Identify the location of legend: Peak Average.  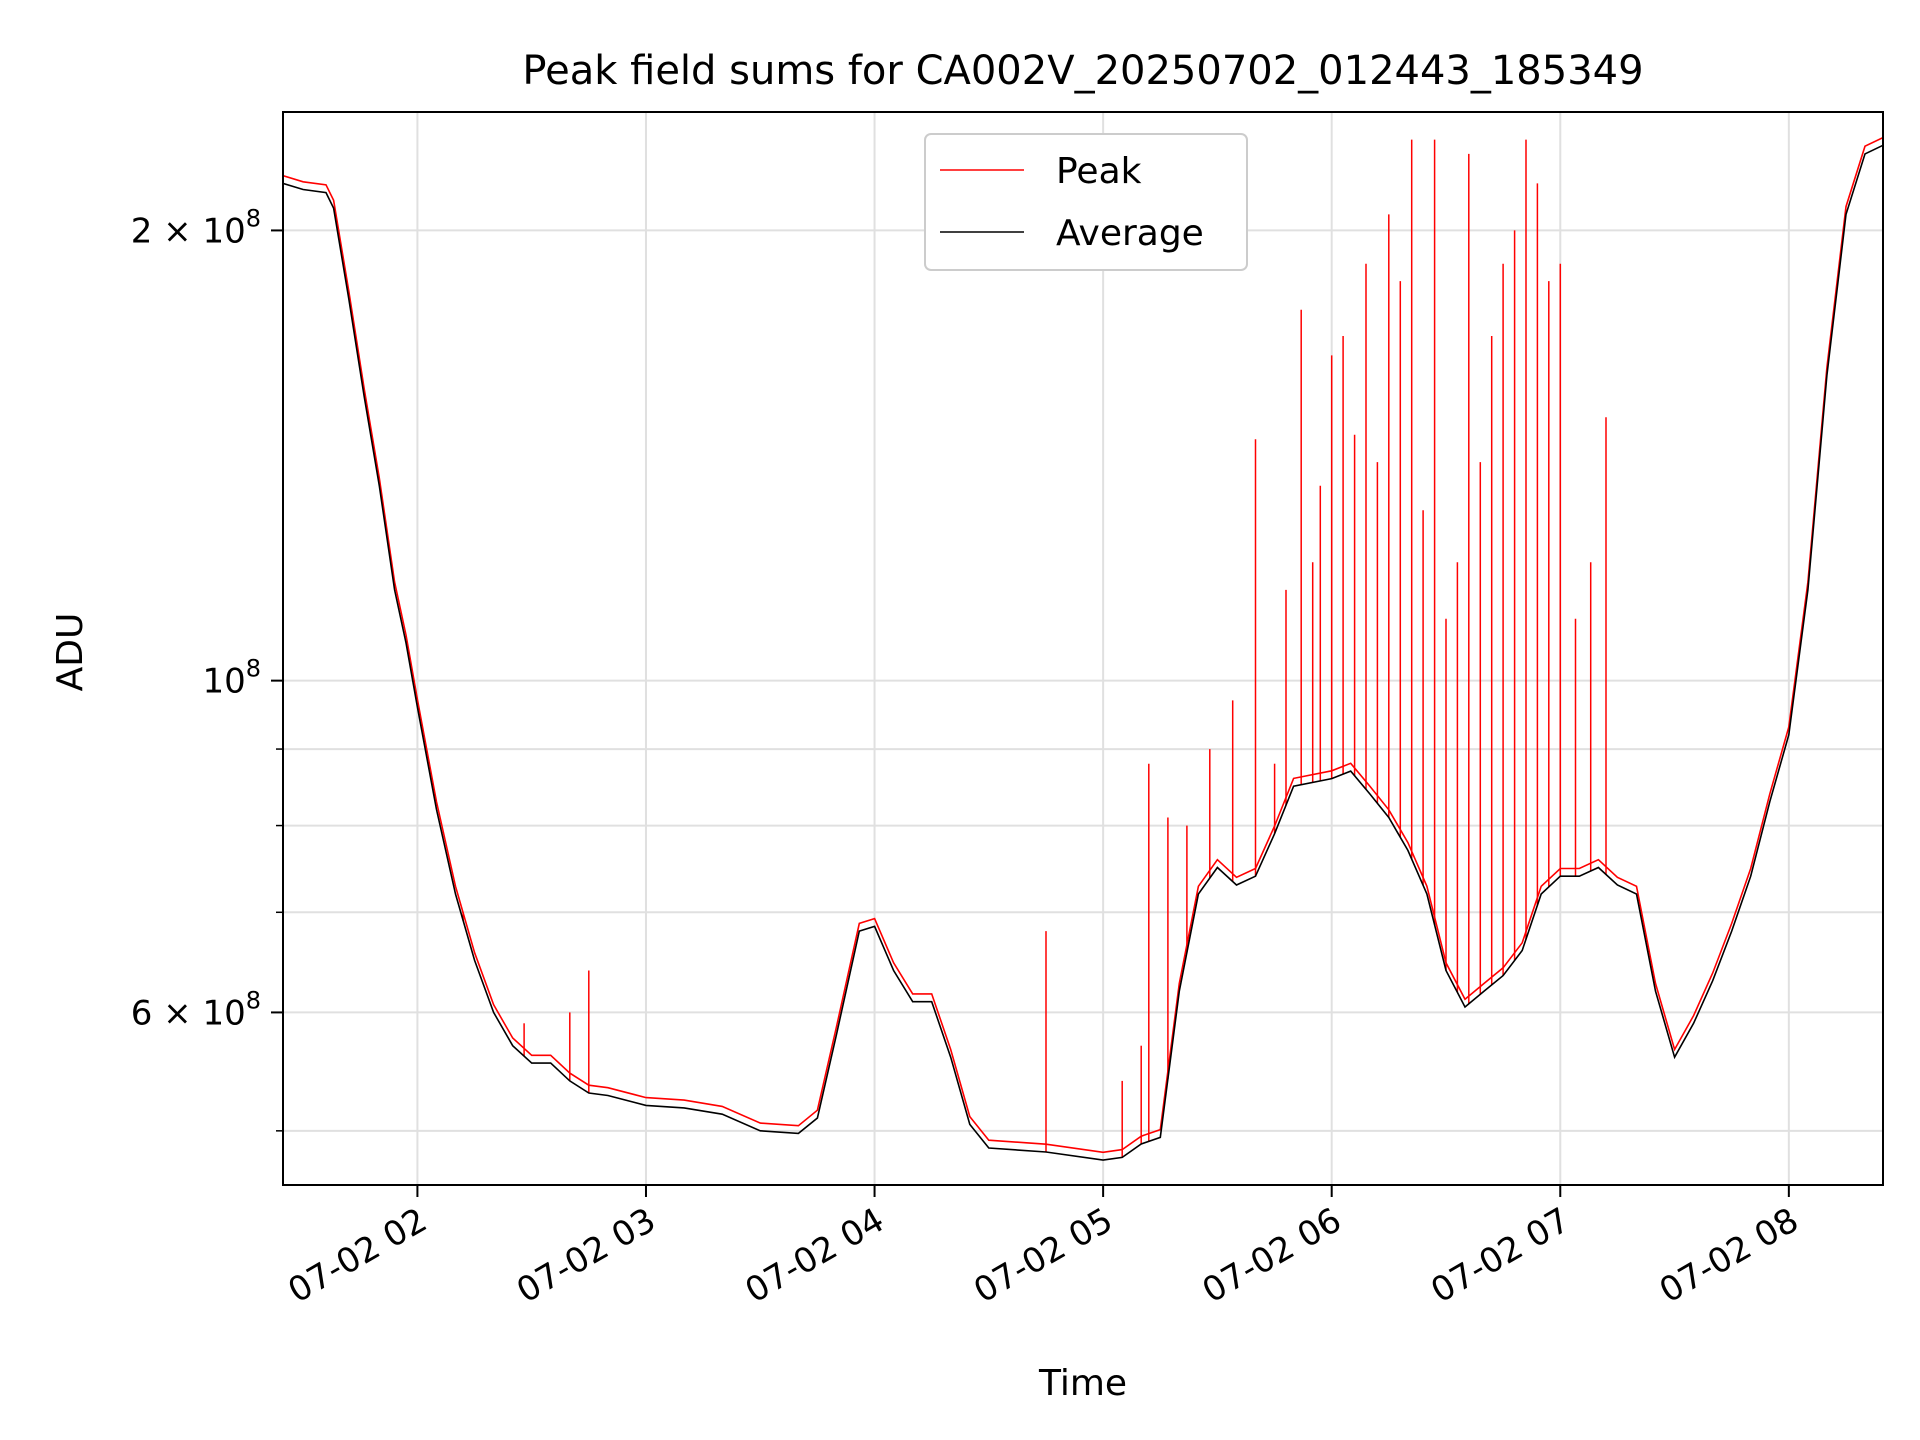
(1086, 202).